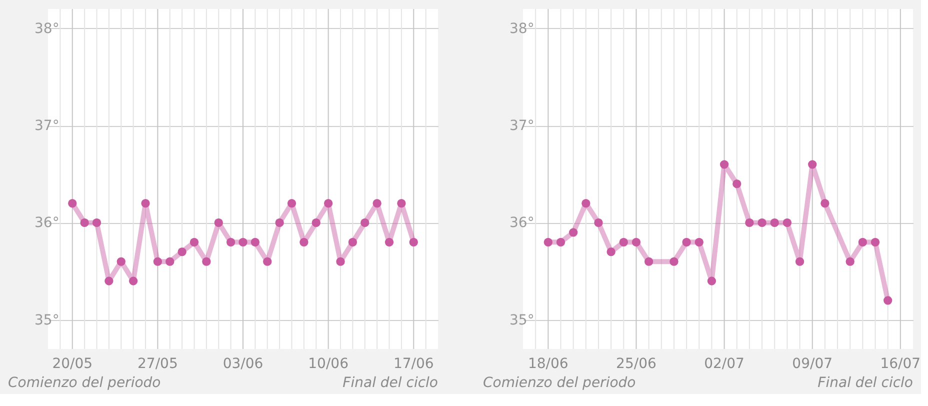 The width and height of the screenshot is (928, 406). I want to click on x-tick-label: 17/06, so click(413, 364).